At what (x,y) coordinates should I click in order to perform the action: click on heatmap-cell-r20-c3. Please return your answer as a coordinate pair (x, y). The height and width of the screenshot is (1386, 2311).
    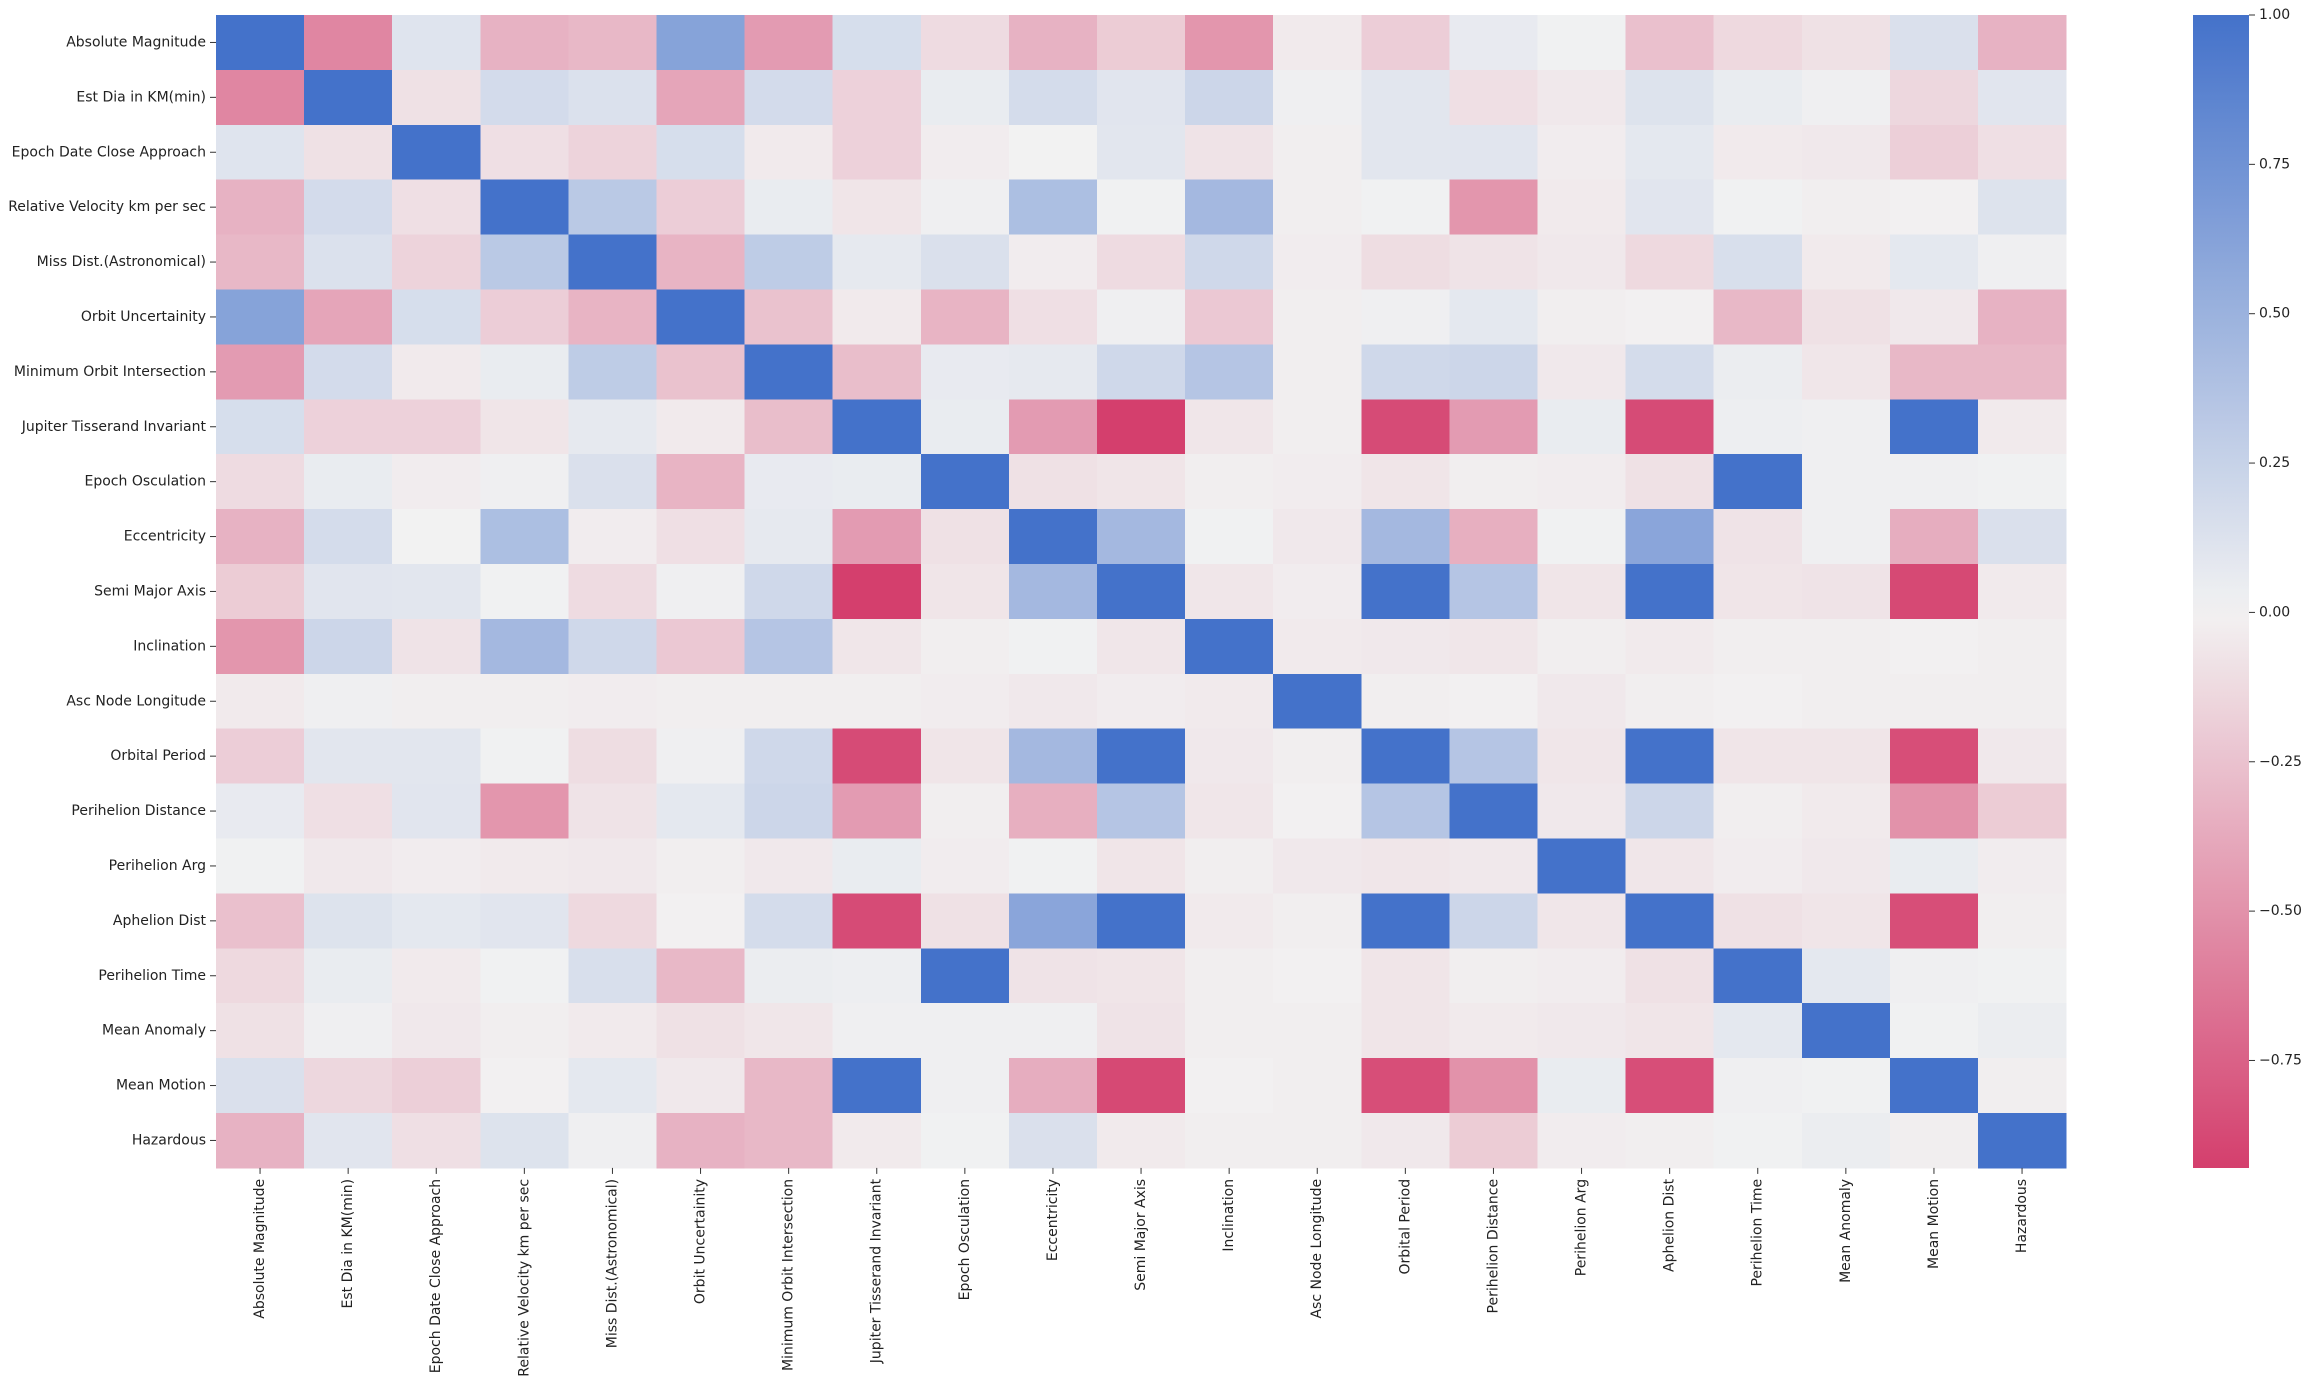
    Looking at the image, I should click on (524, 1141).